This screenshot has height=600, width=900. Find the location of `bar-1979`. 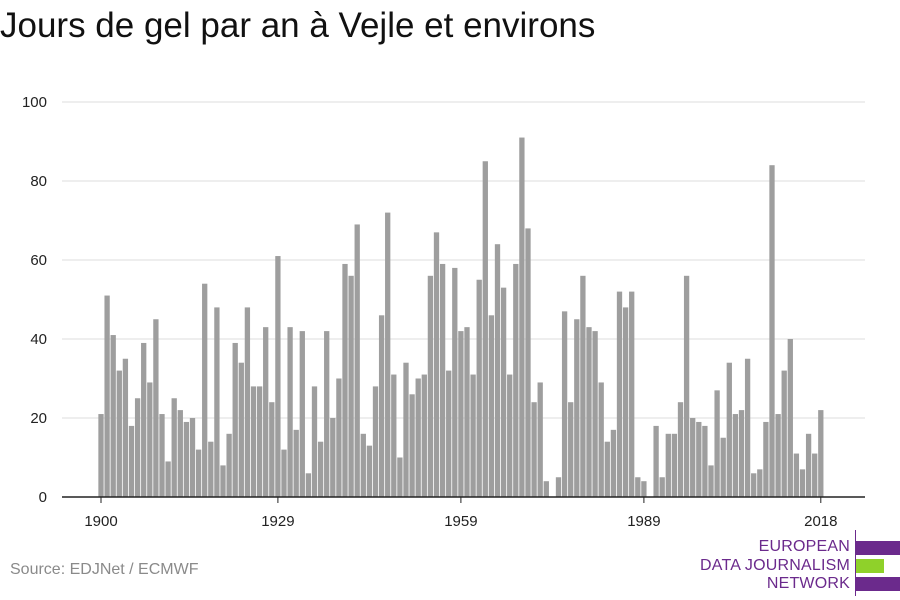

bar-1979 is located at coordinates (583, 386).